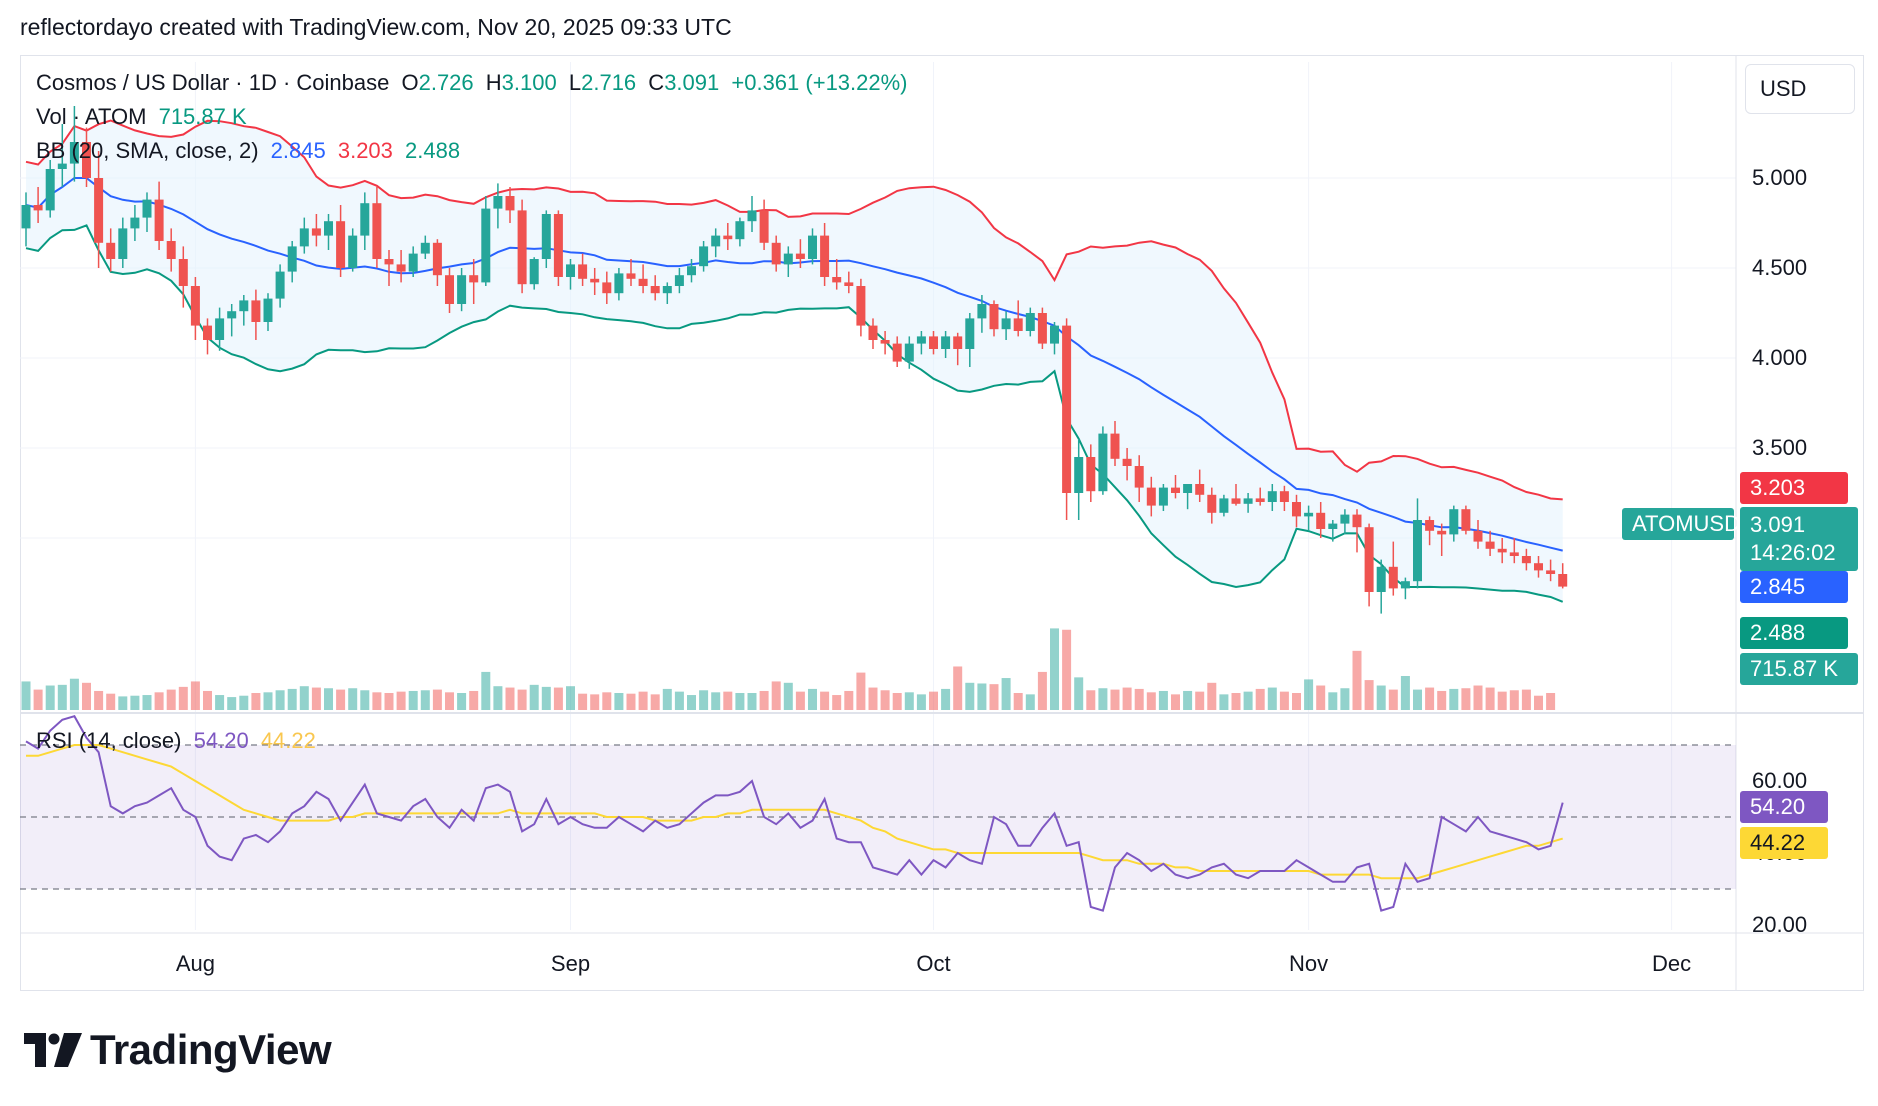 This screenshot has width=1878, height=1106. I want to click on bb-label: BB (20, SMA, close, 2), so click(147, 150).